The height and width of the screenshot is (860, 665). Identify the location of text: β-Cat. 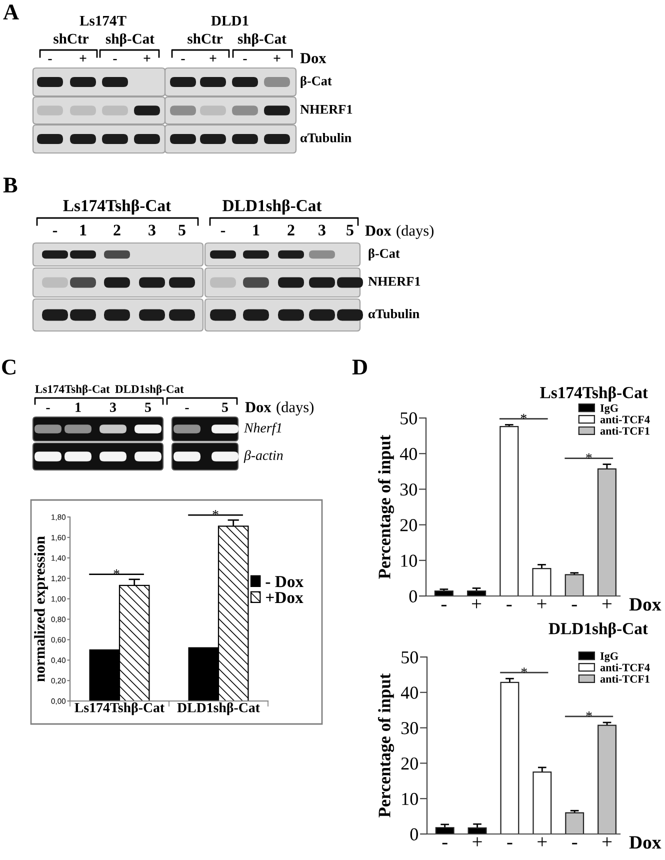
(384, 254).